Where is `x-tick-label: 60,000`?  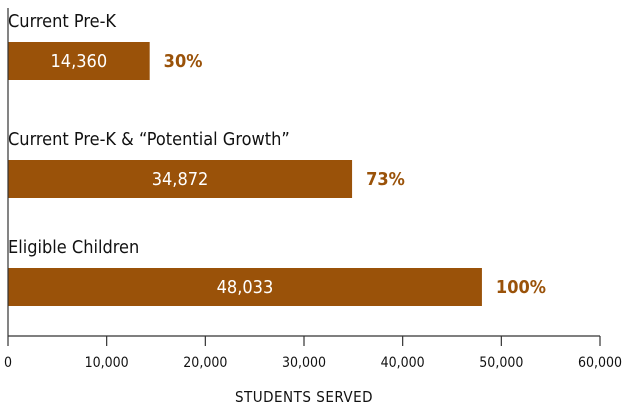 x-tick-label: 60,000 is located at coordinates (600, 363).